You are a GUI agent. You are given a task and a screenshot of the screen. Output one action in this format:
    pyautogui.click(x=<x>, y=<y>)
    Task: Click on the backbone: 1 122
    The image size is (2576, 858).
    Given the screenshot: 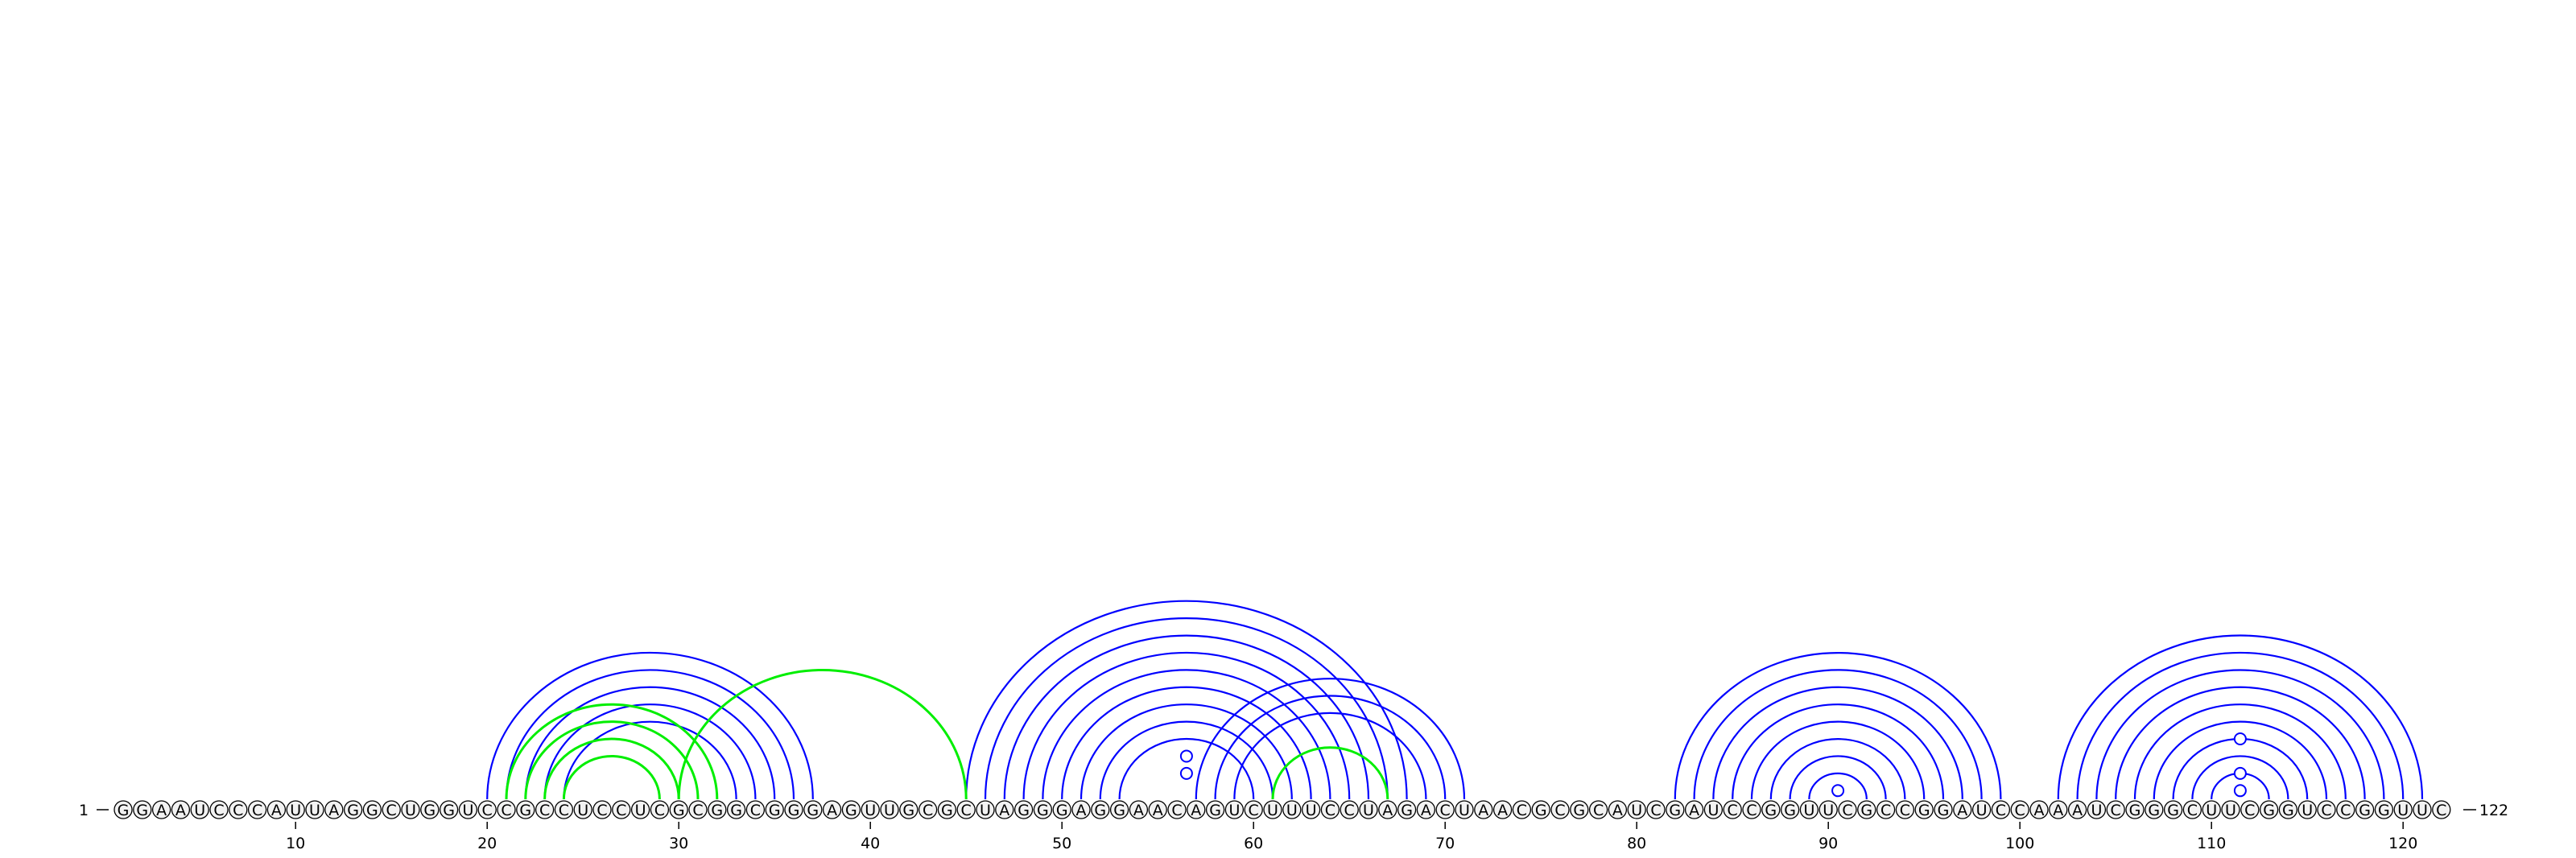 What is the action you would take?
    pyautogui.click(x=1293, y=811)
    